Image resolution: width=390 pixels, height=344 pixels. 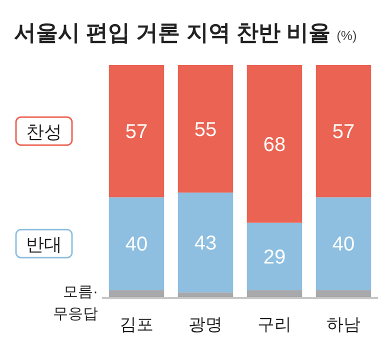 What do you see at coordinates (343, 324) in the screenshot?
I see `x-tick-label: 하남` at bounding box center [343, 324].